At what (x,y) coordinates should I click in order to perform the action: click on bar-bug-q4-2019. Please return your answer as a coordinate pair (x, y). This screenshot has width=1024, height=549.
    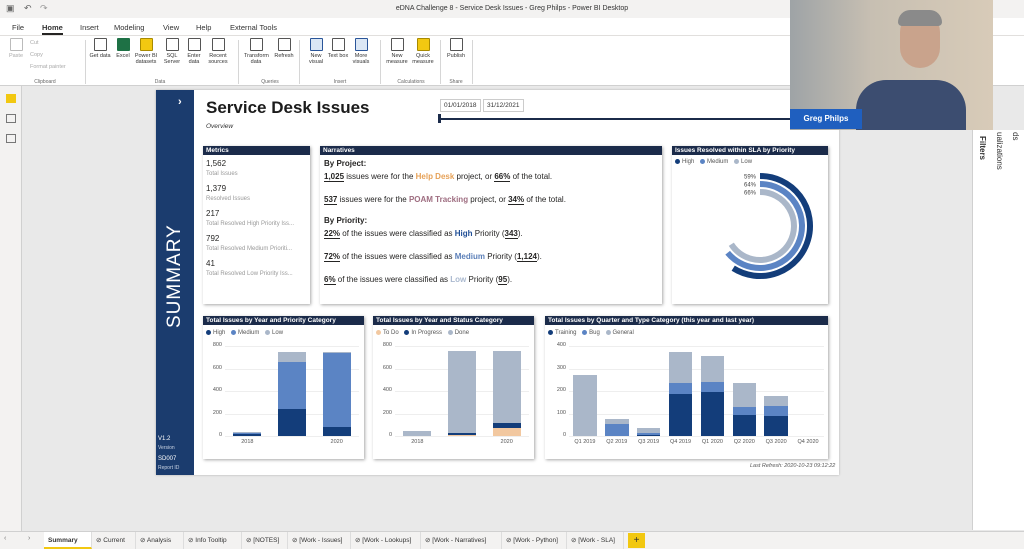
    Looking at the image, I should click on (680, 389).